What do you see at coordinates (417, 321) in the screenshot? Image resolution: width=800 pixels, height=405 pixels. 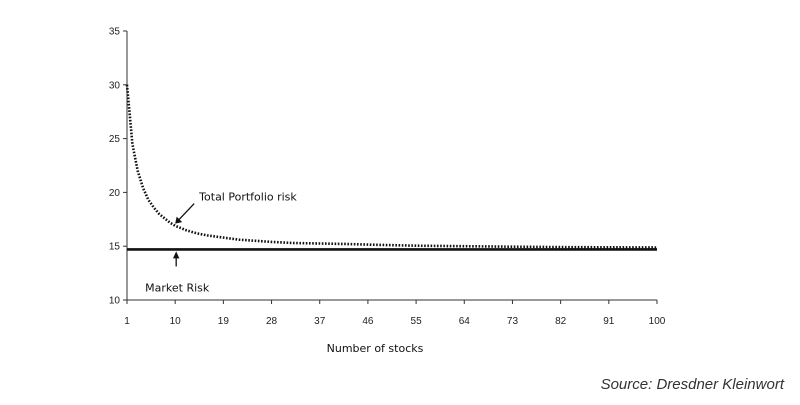 I see `x-tick-label: 55` at bounding box center [417, 321].